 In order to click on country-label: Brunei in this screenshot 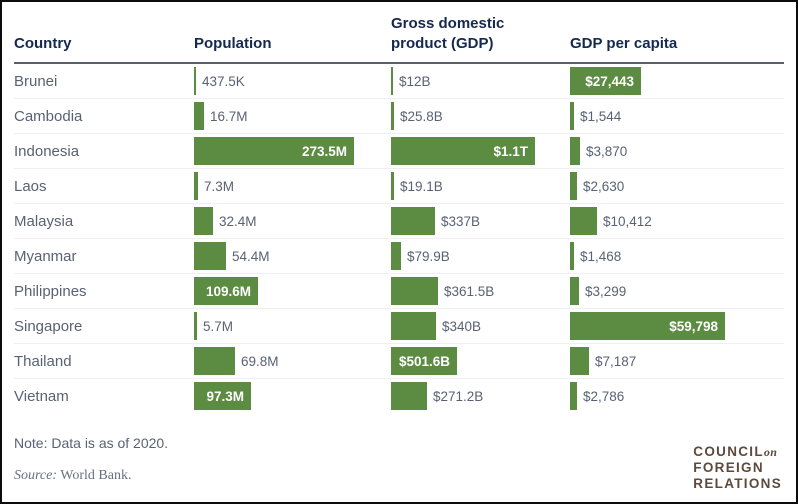, I will do `click(36, 81)`.